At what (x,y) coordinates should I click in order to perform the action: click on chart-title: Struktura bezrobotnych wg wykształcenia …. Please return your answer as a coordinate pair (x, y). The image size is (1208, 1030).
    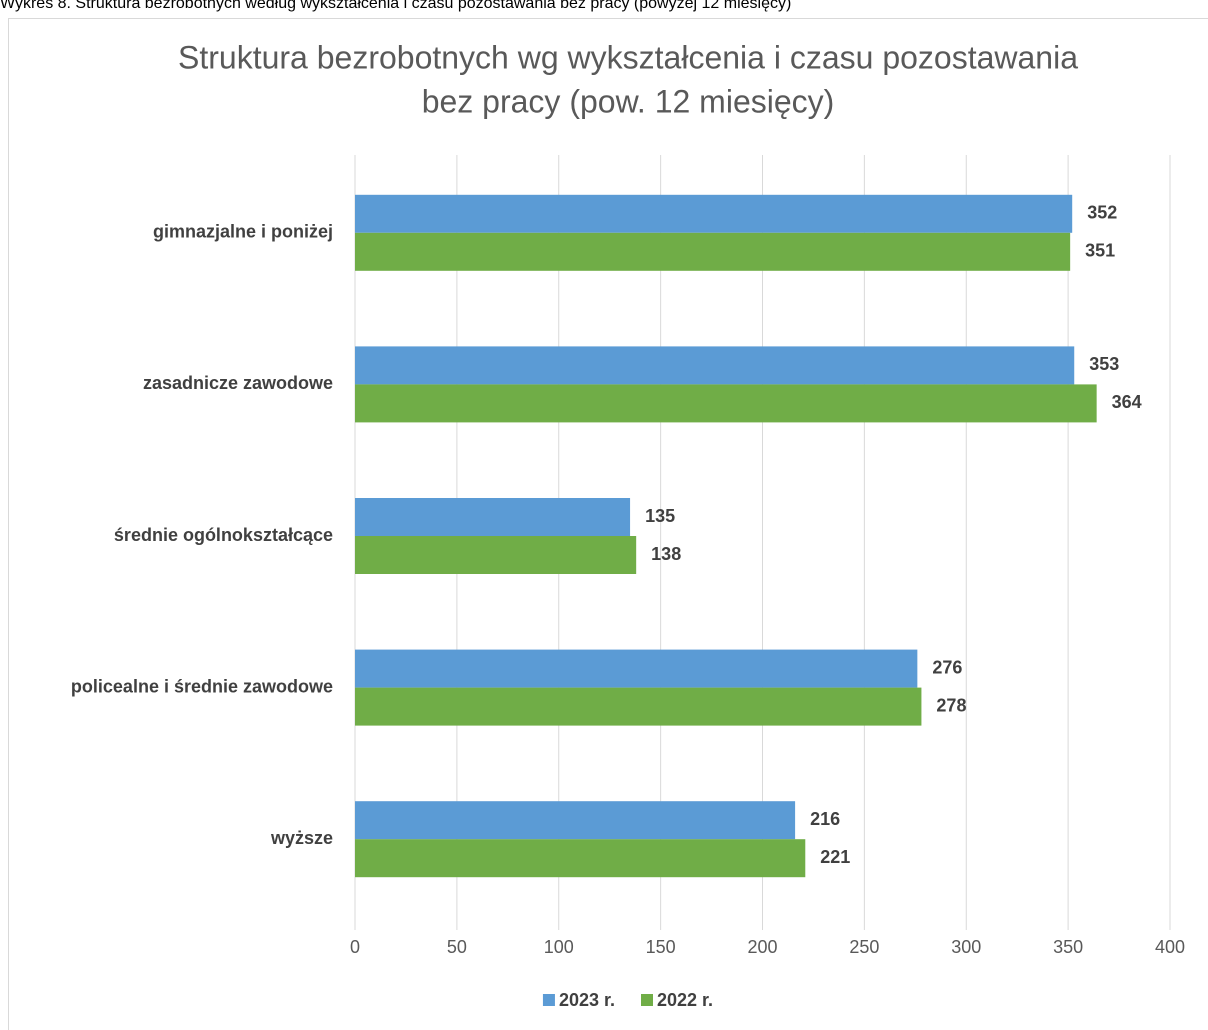
    Looking at the image, I should click on (628, 57).